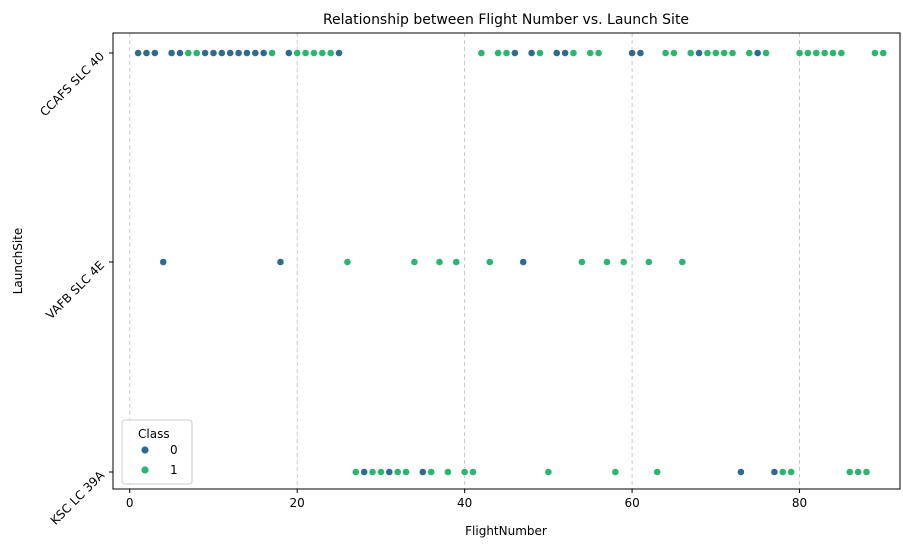 Image resolution: width=903 pixels, height=547 pixels. I want to click on y-axis-label: LaunchSite, so click(18, 261).